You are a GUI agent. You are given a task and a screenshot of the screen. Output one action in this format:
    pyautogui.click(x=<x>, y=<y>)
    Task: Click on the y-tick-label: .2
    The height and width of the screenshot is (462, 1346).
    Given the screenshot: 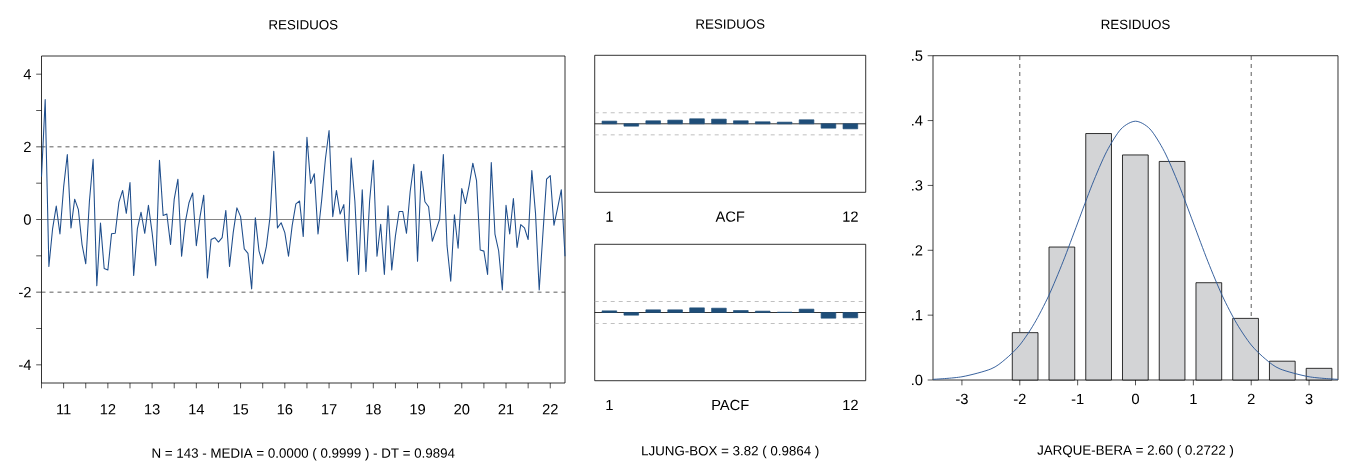 What is the action you would take?
    pyautogui.click(x=917, y=250)
    